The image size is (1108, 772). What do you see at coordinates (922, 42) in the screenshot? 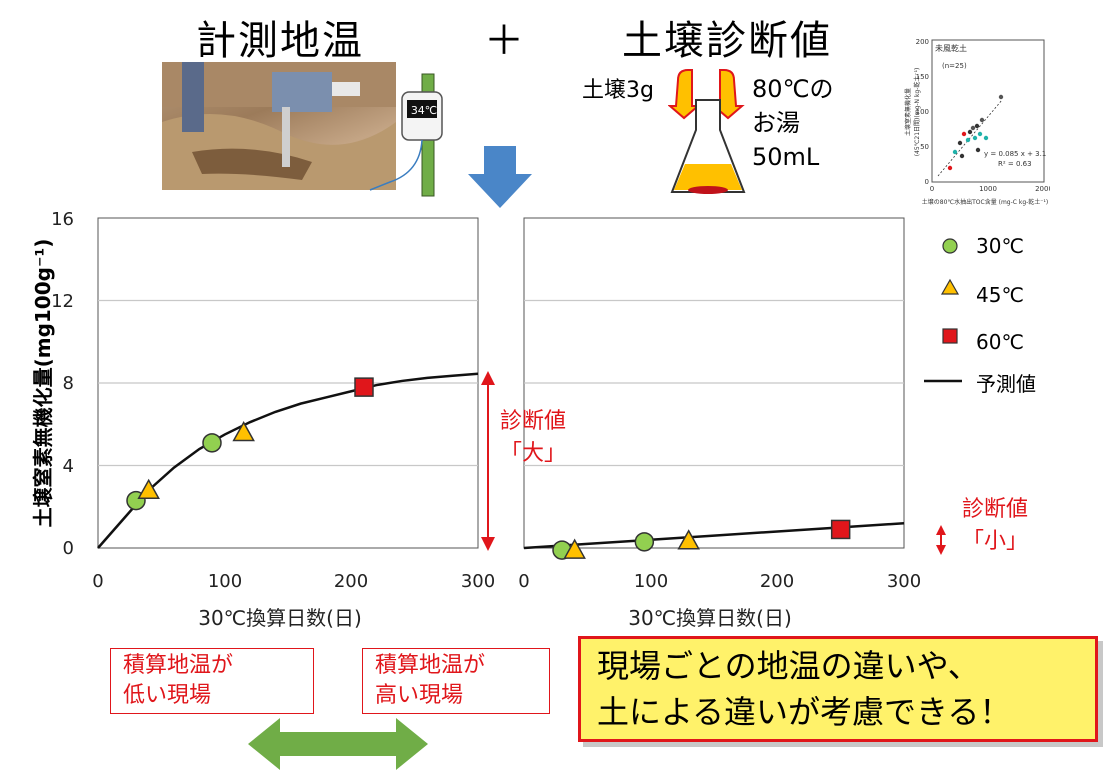
I see `inset-ytick-4: 200` at bounding box center [922, 42].